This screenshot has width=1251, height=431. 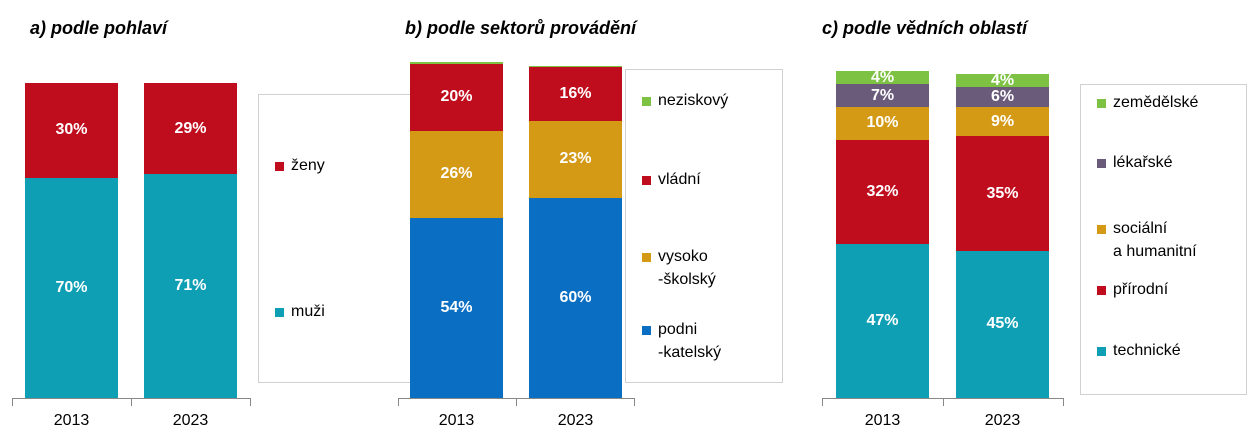 I want to click on value-label: 9%, so click(x=1002, y=121).